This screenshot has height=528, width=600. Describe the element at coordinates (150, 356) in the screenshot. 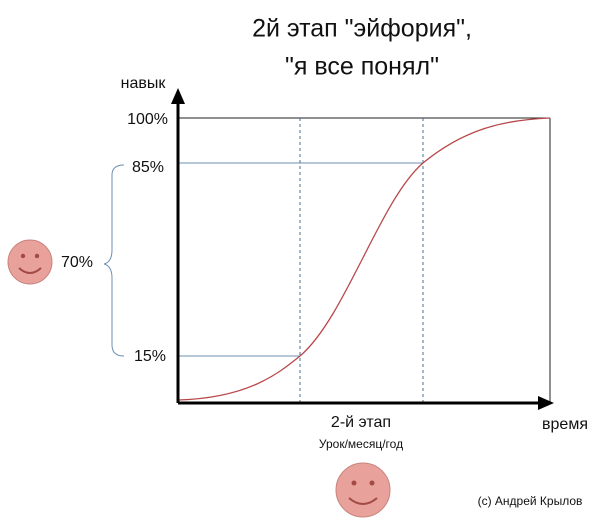

I see `y-tick-label: 15%` at that location.